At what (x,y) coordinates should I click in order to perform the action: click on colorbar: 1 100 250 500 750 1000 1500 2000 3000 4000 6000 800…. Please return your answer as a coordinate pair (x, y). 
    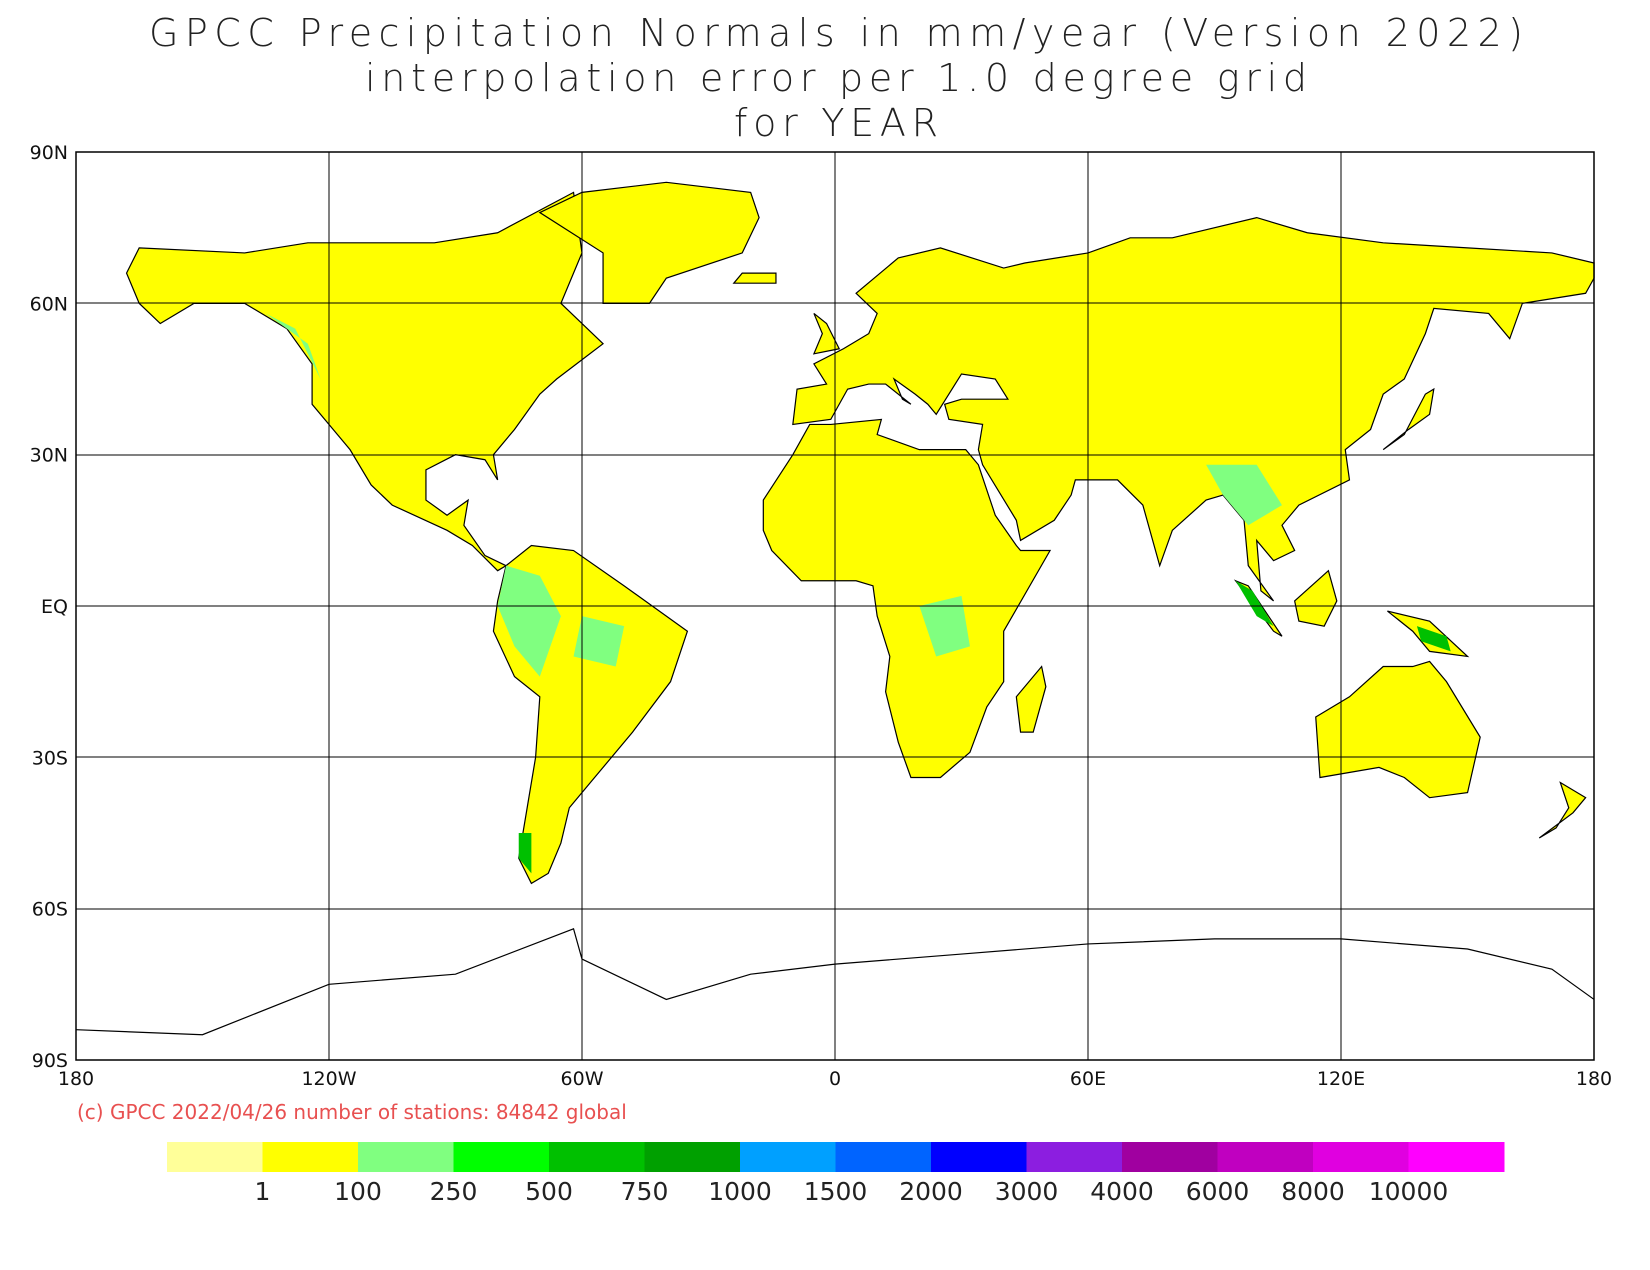
    Looking at the image, I should click on (836, 1174).